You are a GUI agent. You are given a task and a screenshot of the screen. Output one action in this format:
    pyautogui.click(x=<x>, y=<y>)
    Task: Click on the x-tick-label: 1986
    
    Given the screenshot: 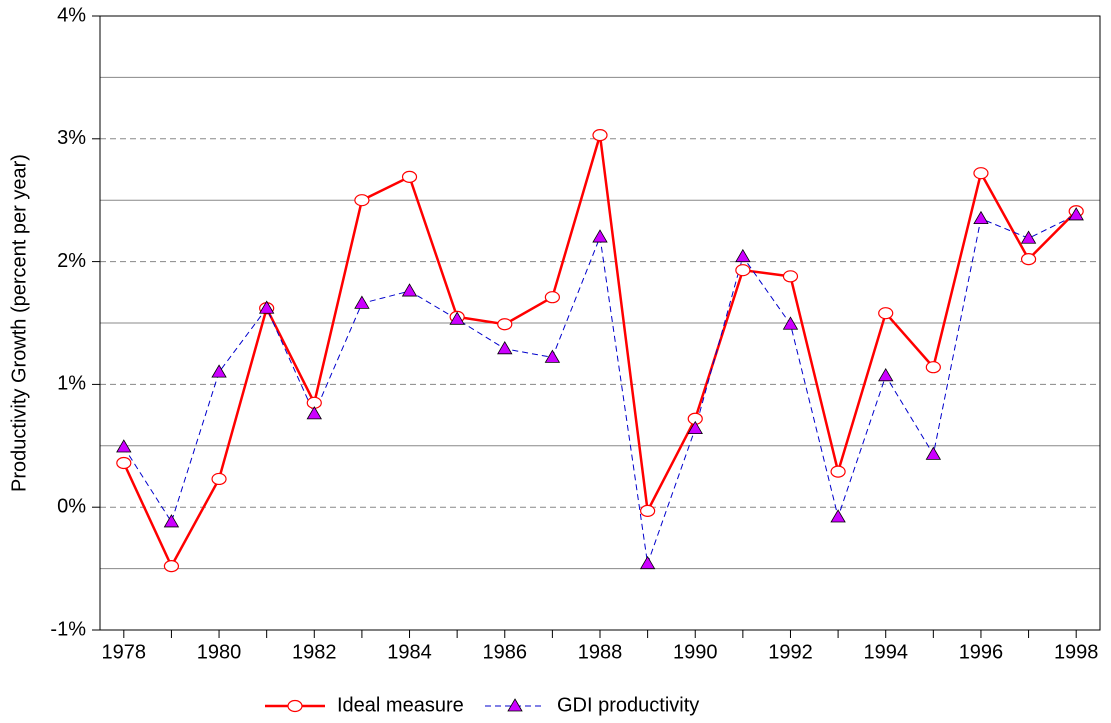 What is the action you would take?
    pyautogui.click(x=505, y=652)
    